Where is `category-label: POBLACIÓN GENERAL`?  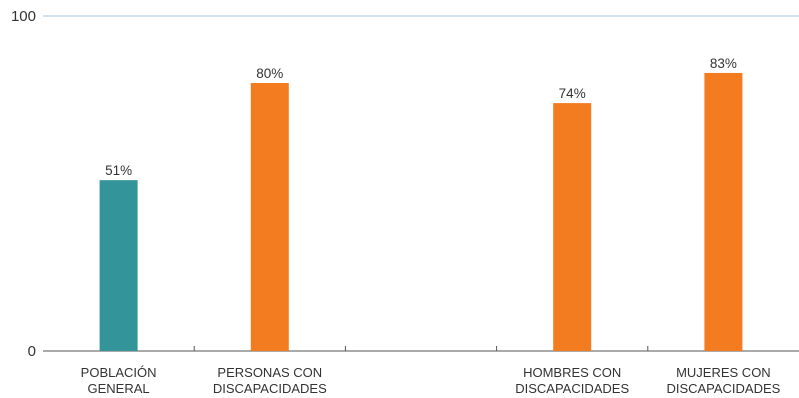
category-label: POBLACIÓN GENERAL is located at coordinates (119, 380).